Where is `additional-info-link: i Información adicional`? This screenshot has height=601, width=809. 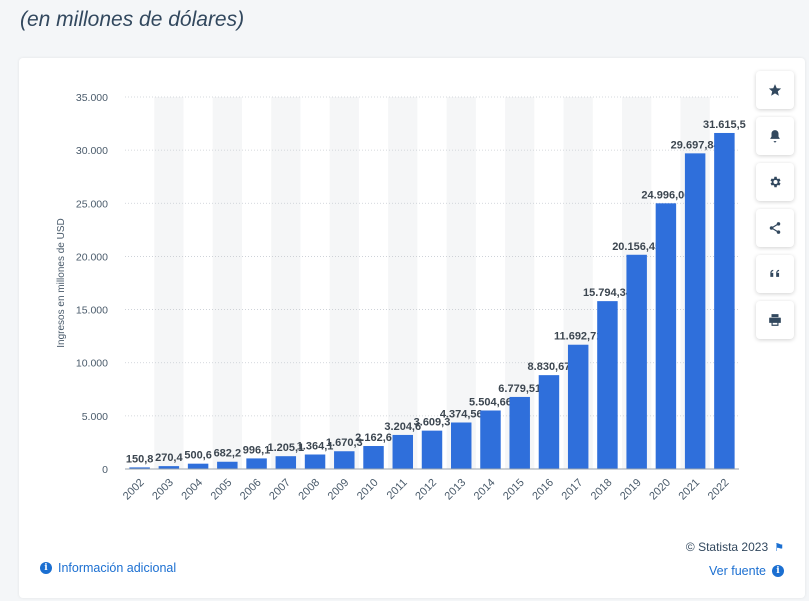 additional-info-link: i Información adicional is located at coordinates (108, 568).